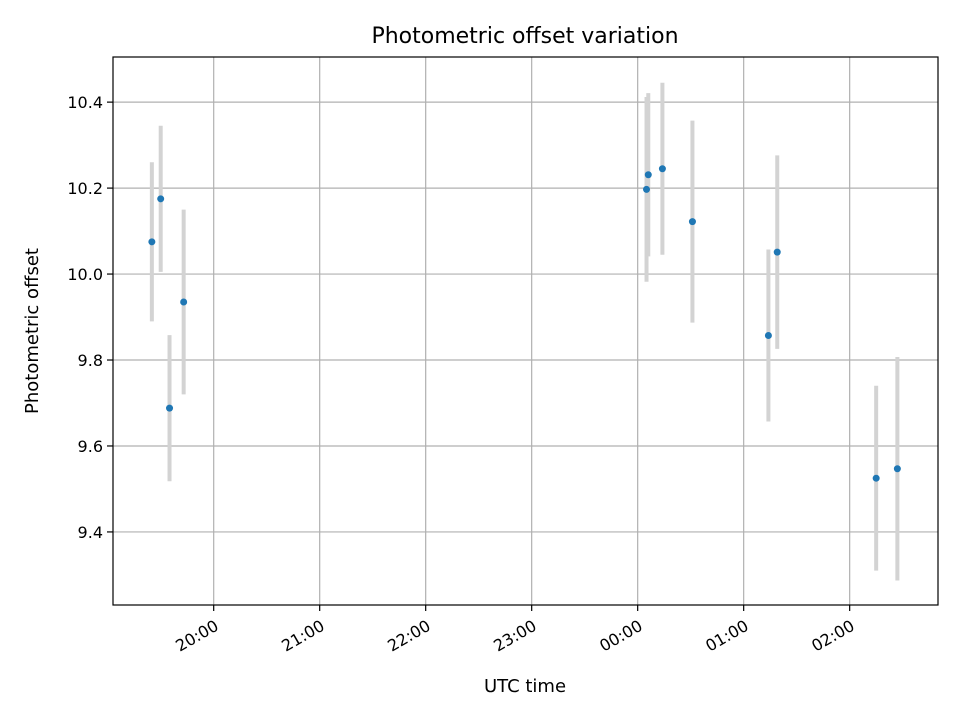 This screenshot has width=960, height=720. I want to click on y-axis-label: Photometric offset, so click(32, 331).